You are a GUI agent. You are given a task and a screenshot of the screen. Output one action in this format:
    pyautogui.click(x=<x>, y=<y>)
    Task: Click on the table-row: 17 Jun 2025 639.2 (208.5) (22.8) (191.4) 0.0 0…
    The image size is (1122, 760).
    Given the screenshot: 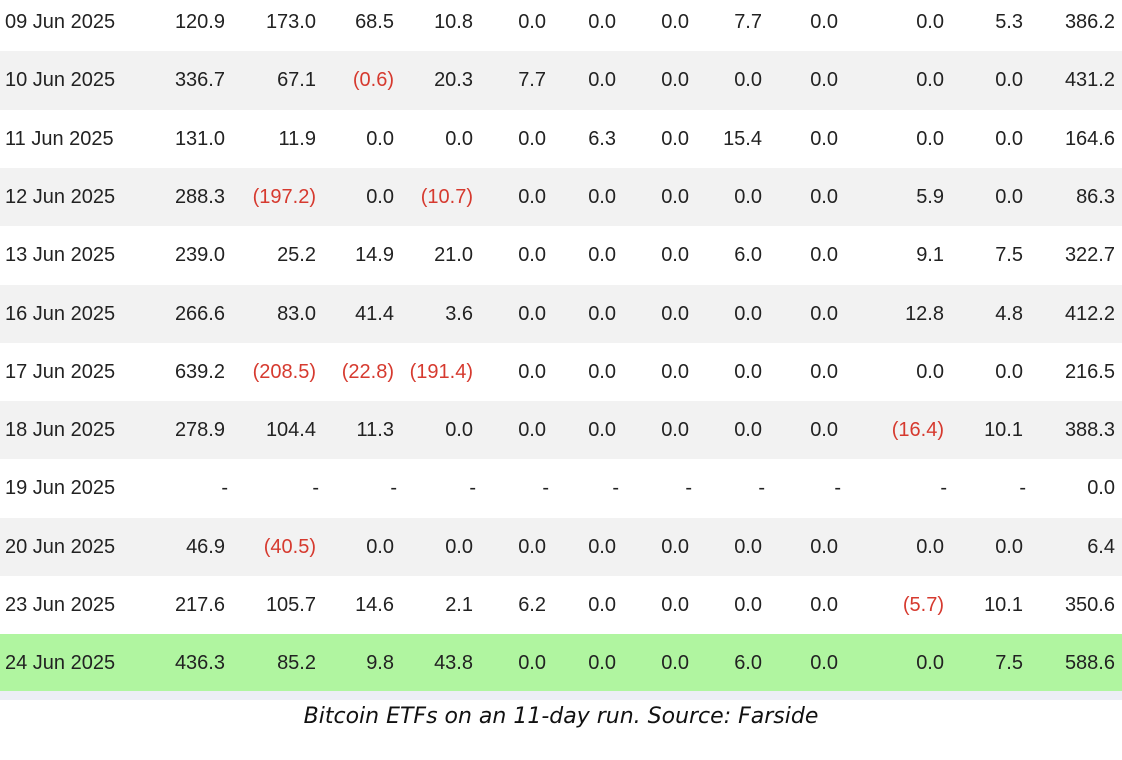 What is the action you would take?
    pyautogui.click(x=561, y=372)
    